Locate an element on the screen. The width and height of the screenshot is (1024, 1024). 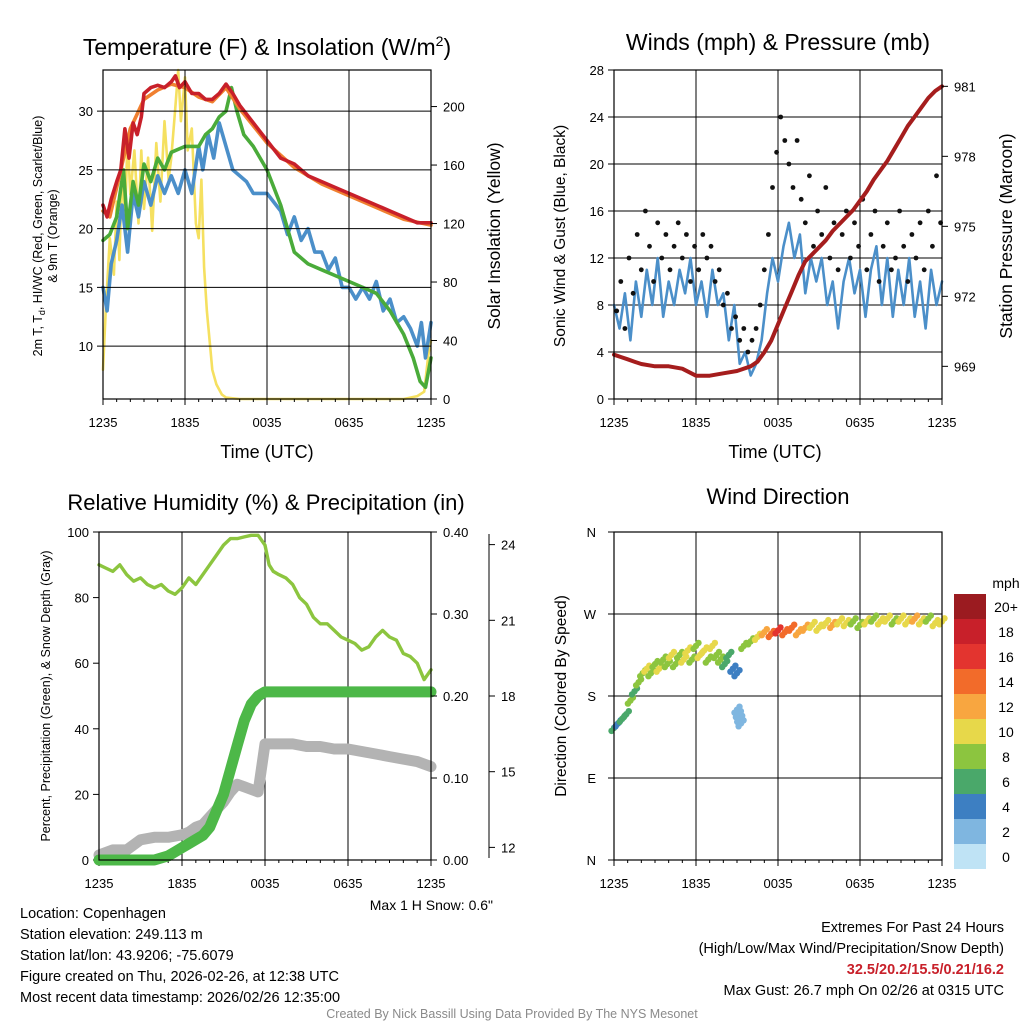
direction-panel-title: Wind Direction is located at coordinates (777, 496).